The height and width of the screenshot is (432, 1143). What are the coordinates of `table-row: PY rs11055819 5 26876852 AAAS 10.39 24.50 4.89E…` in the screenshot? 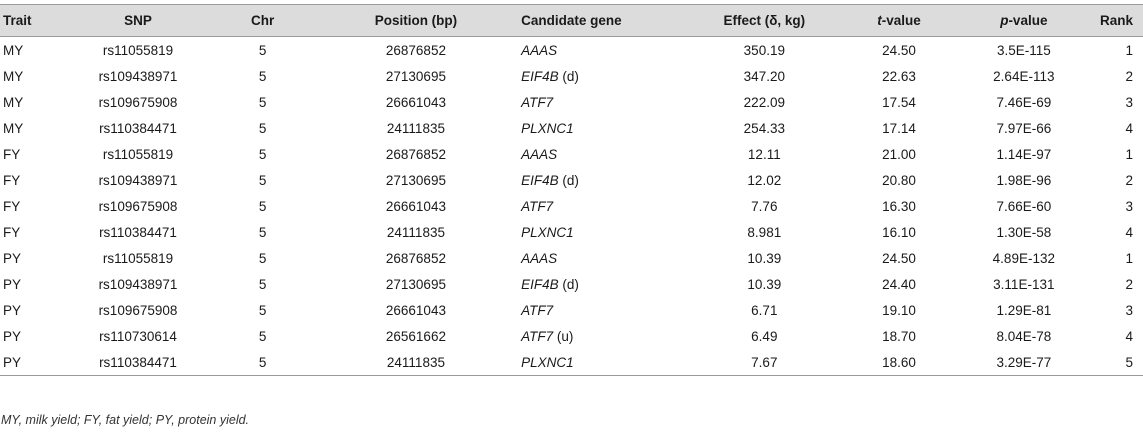 It's located at (571, 258).